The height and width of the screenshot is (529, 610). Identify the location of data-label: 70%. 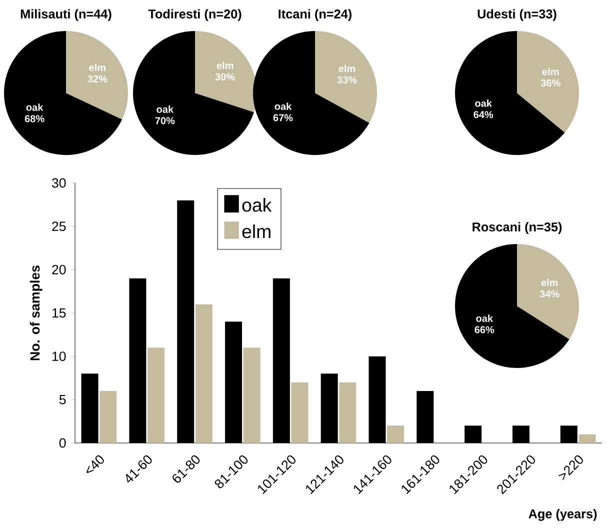
(165, 120).